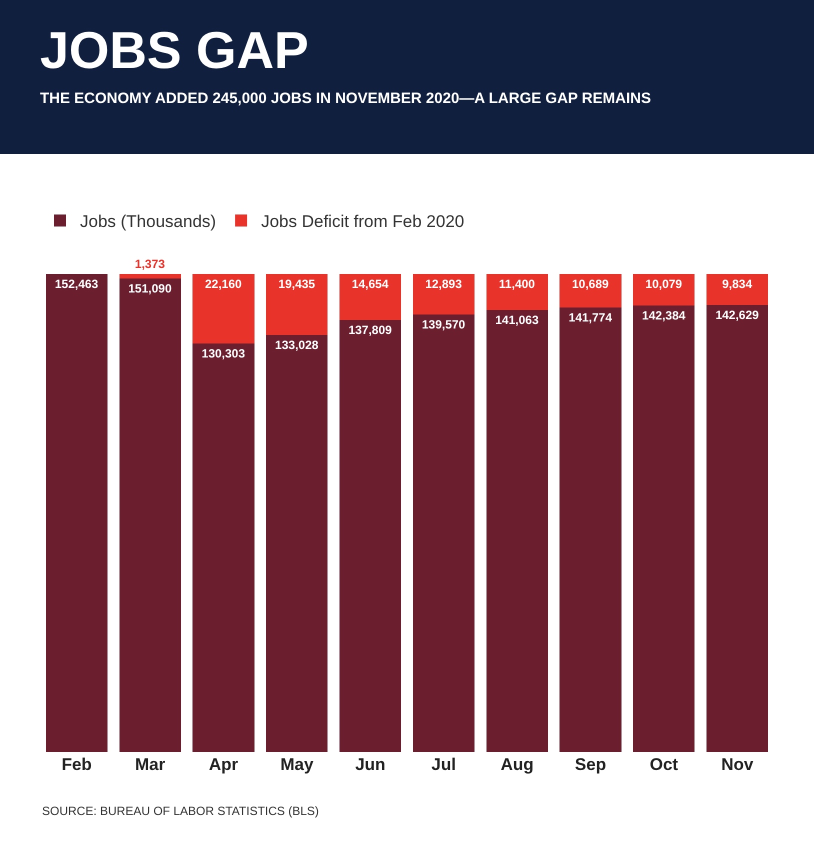  What do you see at coordinates (517, 319) in the screenshot?
I see `data-label: 141,063` at bounding box center [517, 319].